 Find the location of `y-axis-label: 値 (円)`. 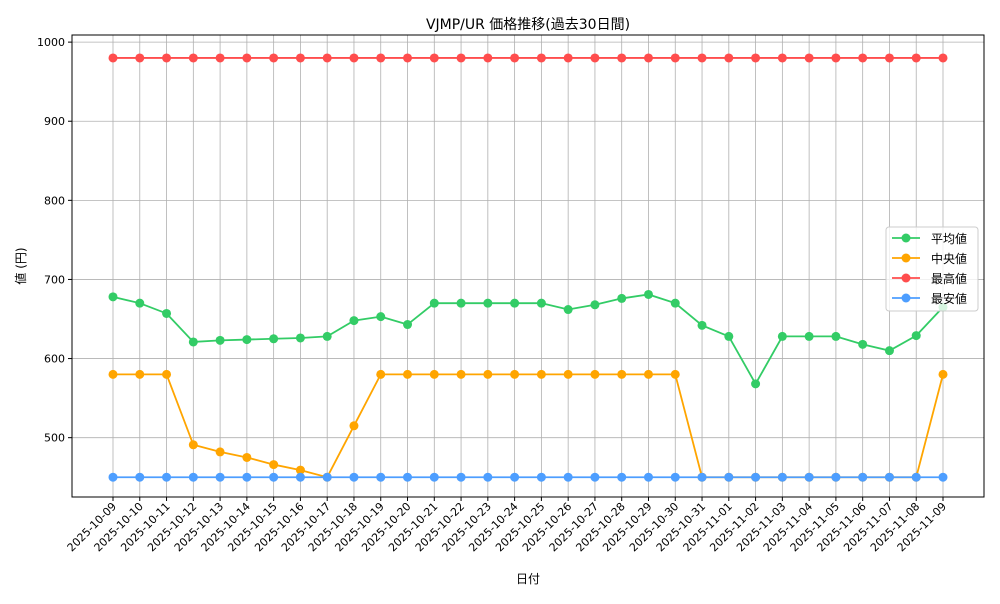

y-axis-label: 値 (円) is located at coordinates (20, 265).